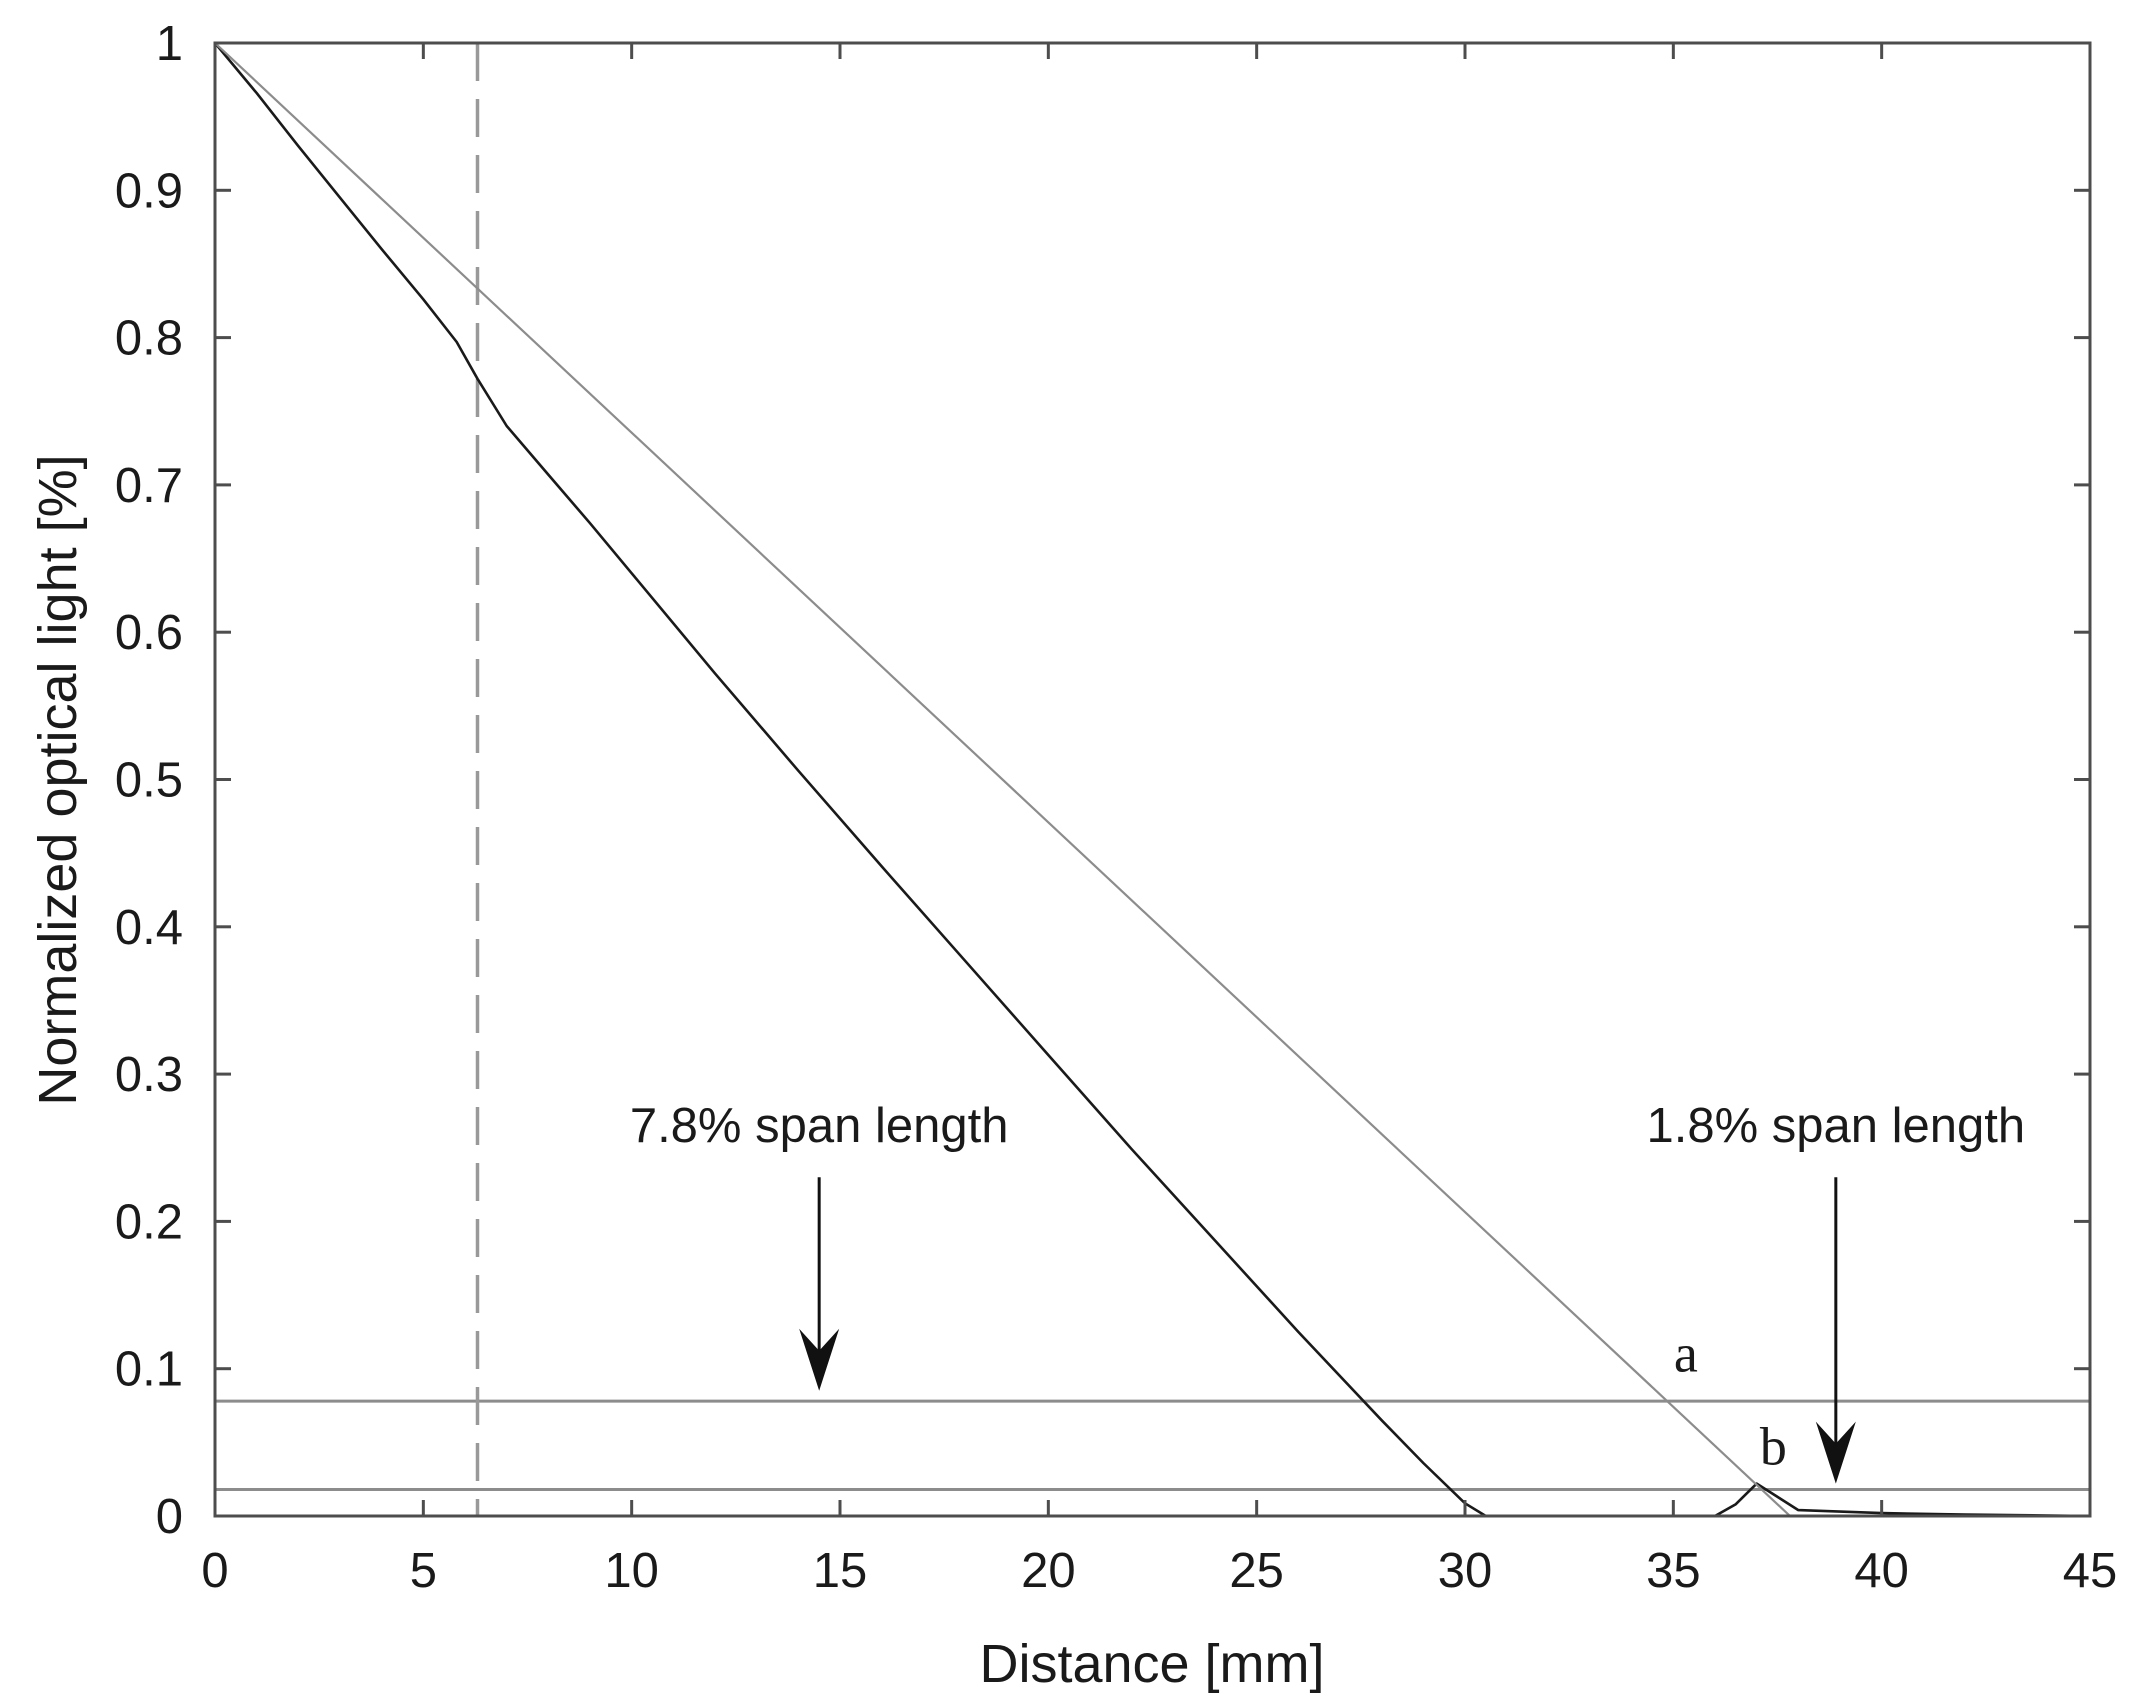 Image resolution: width=2131 pixels, height=1703 pixels. Describe the element at coordinates (840, 1571) in the screenshot. I see `x-tick-label: 15` at that location.